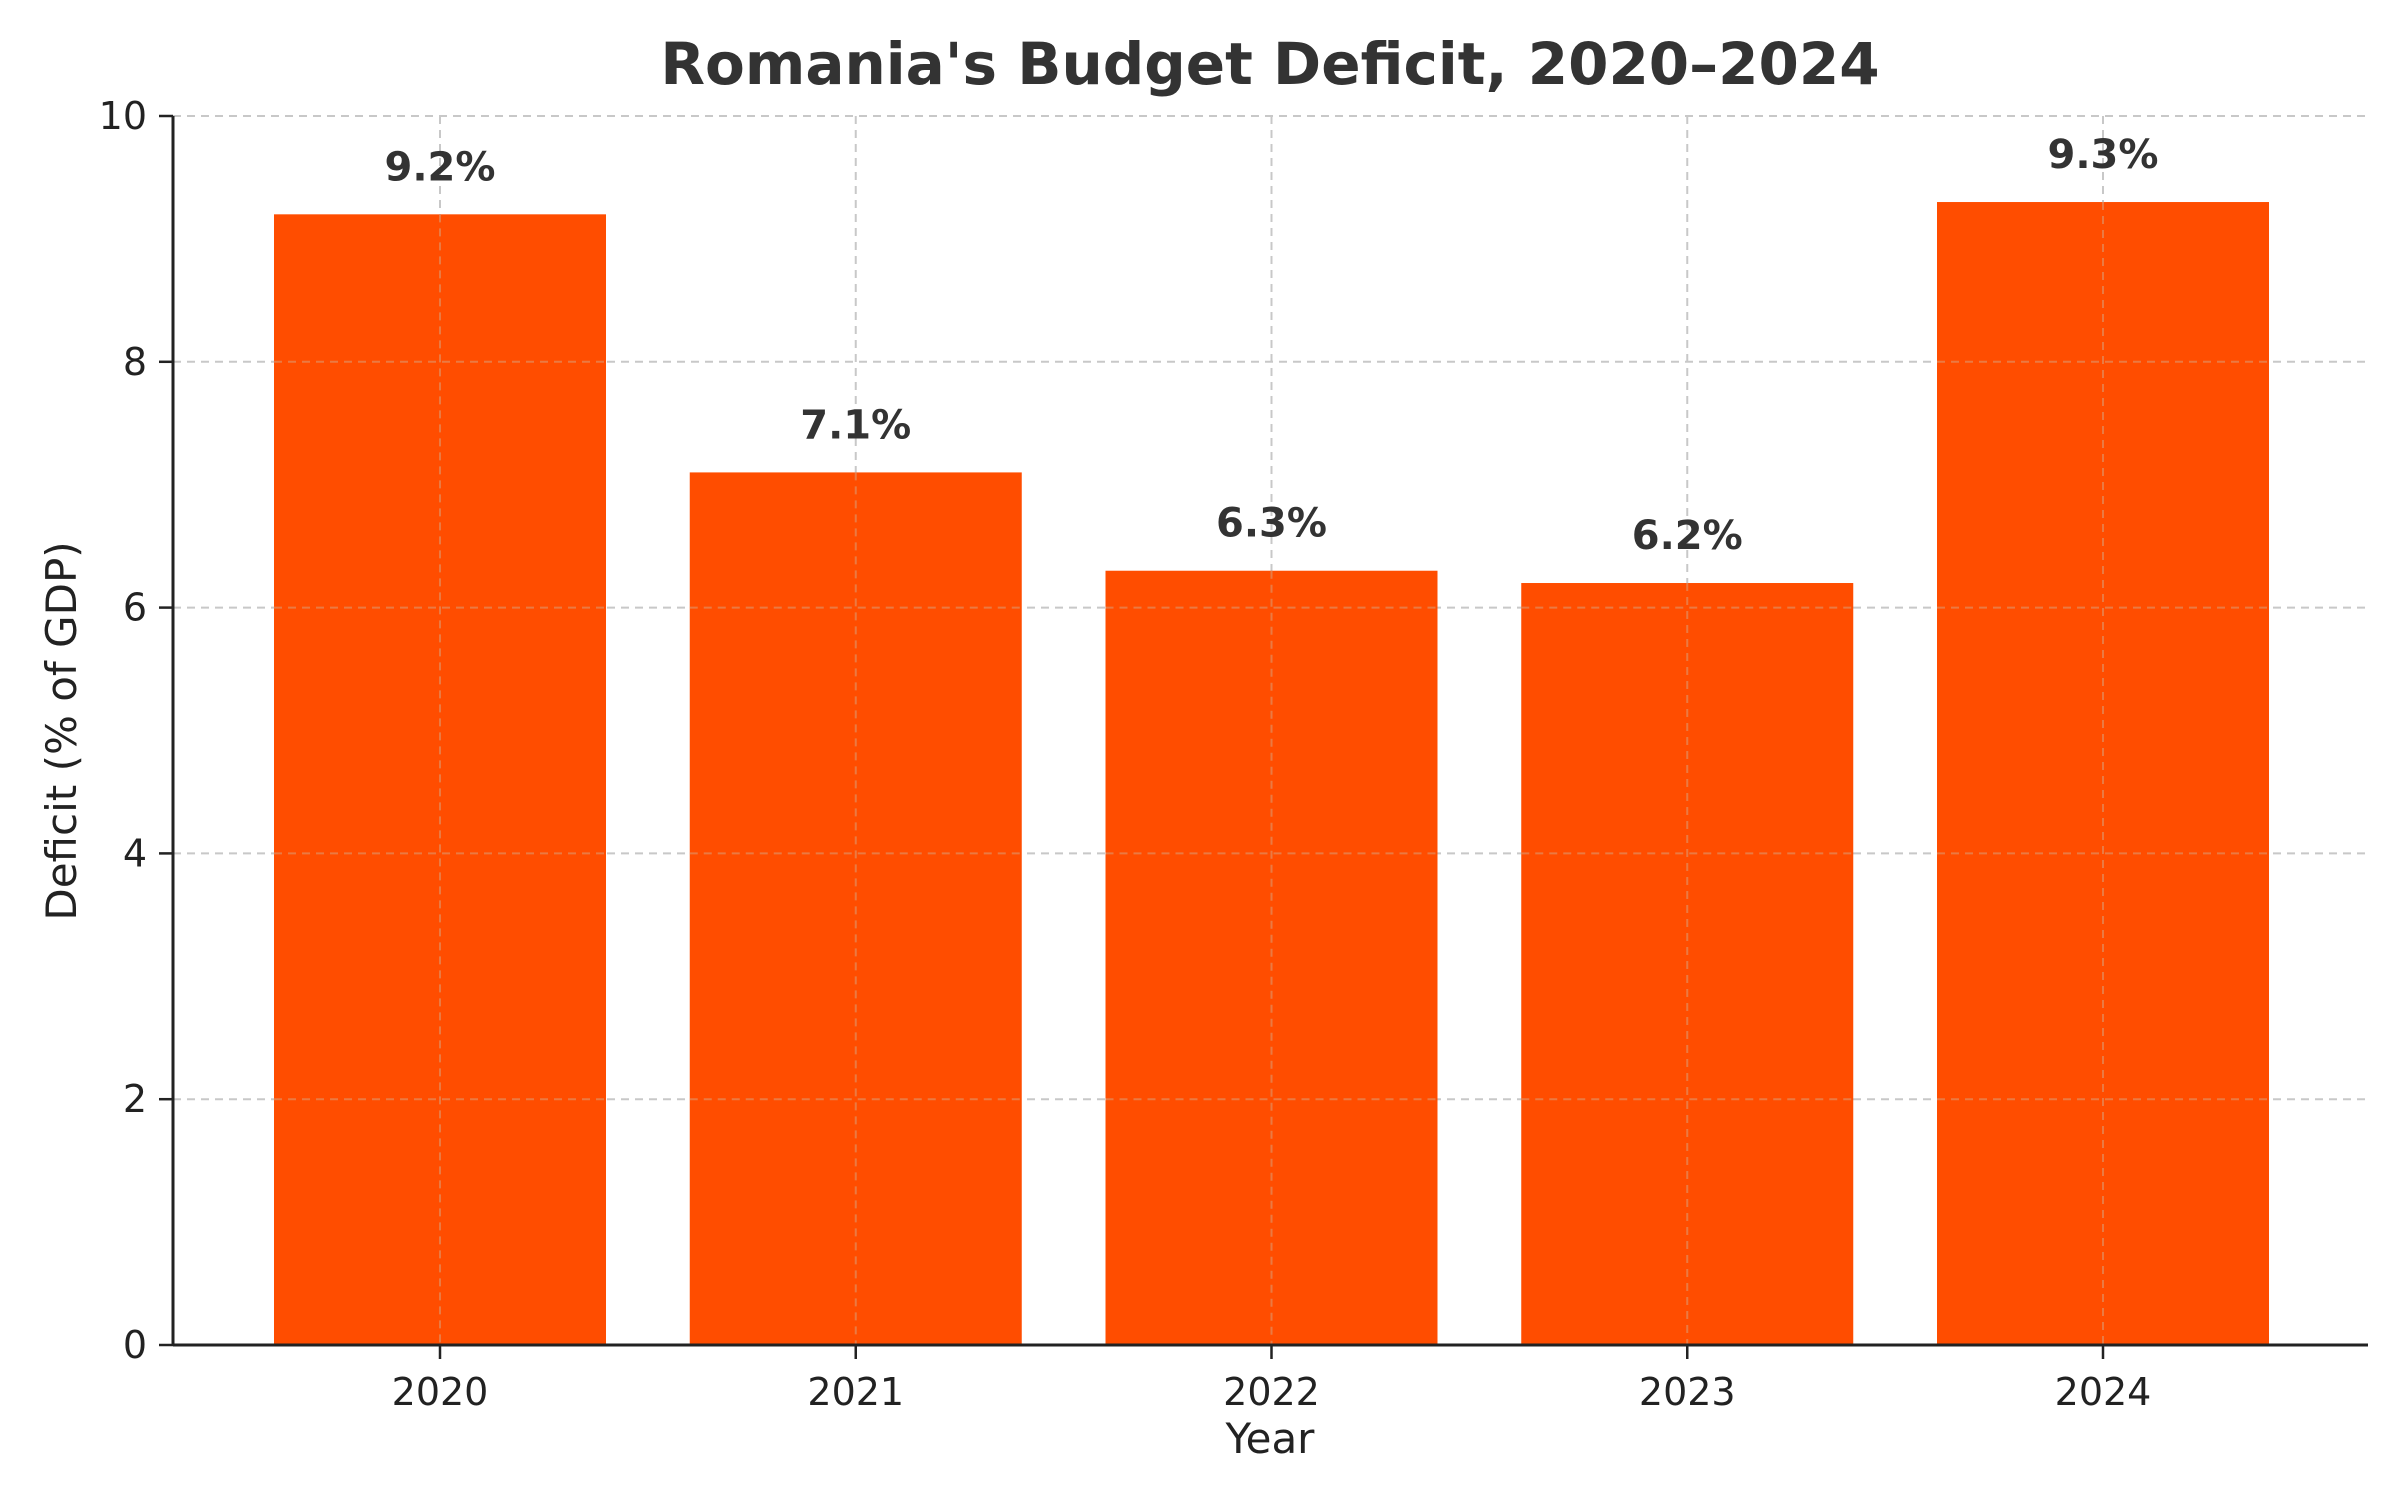 The height and width of the screenshot is (1500, 2400). I want to click on y-tick-label: 6, so click(135, 608).